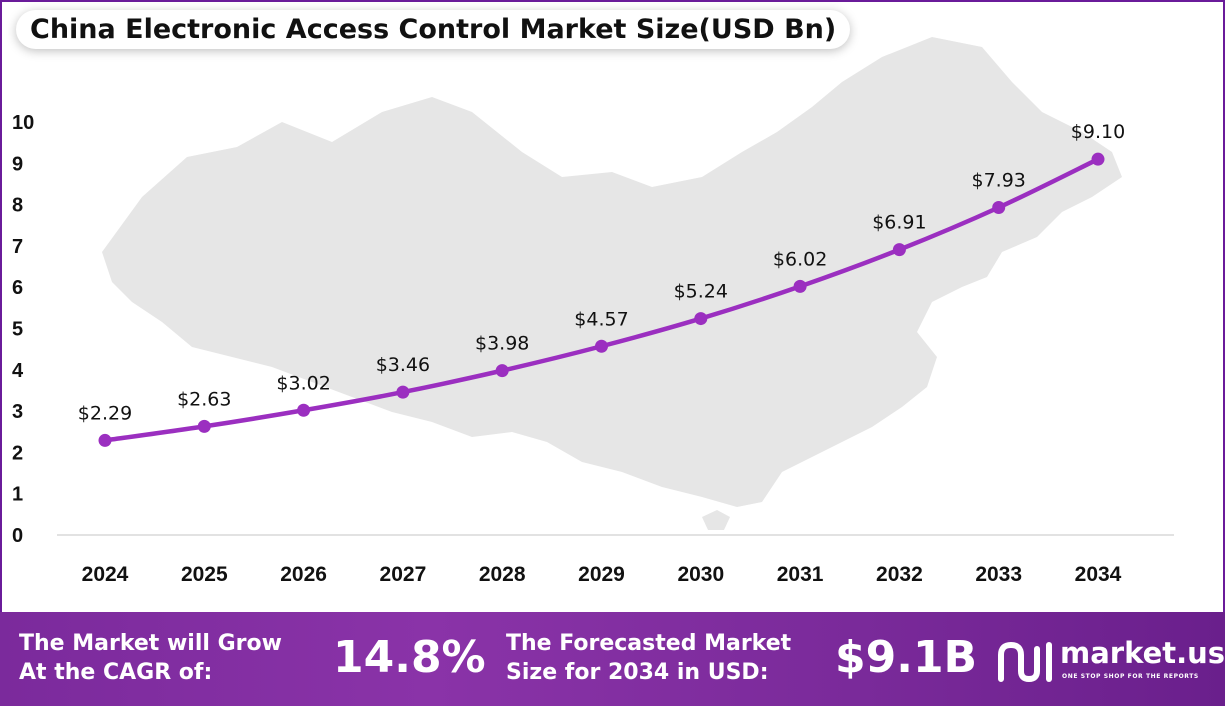 The width and height of the screenshot is (1225, 706). What do you see at coordinates (150, 643) in the screenshot?
I see `cagr-label-line1: The Market will Grow` at bounding box center [150, 643].